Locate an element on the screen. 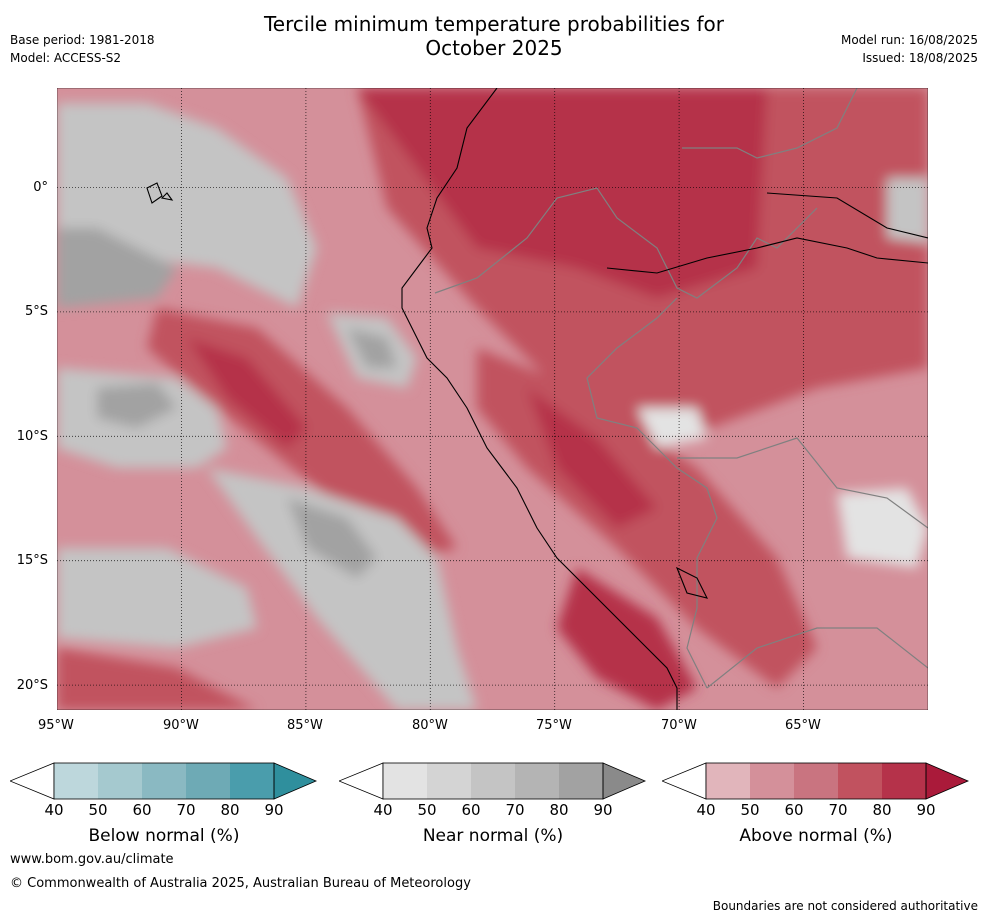  lon-label-70w: 70°W is located at coordinates (679, 725).